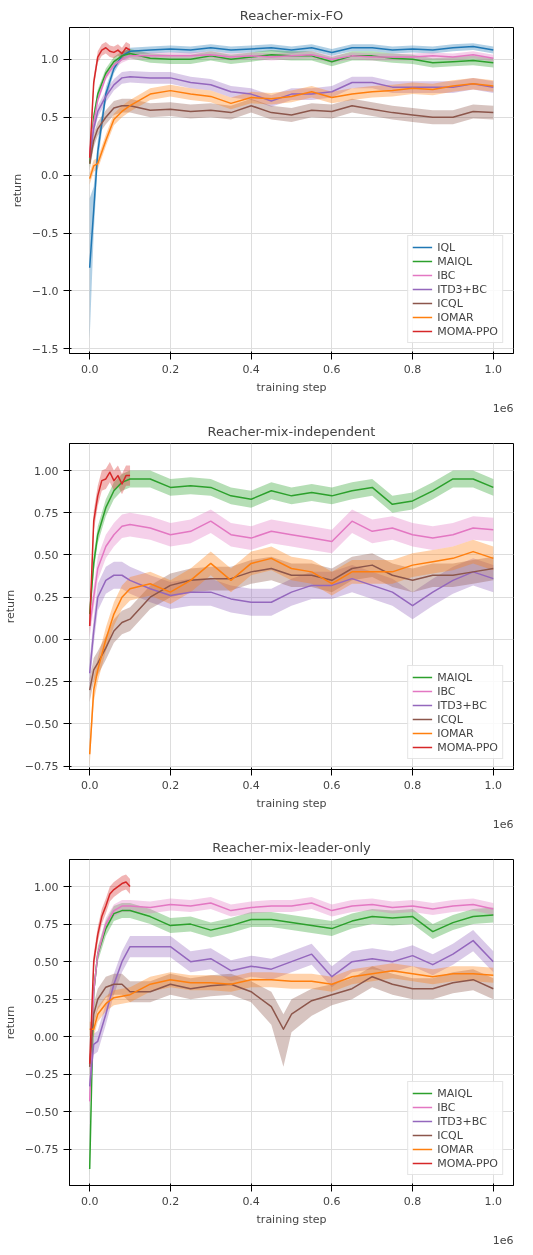 Image resolution: width=533 pixels, height=1255 pixels. I want to click on y-tick-label: −1.0, so click(45, 291).